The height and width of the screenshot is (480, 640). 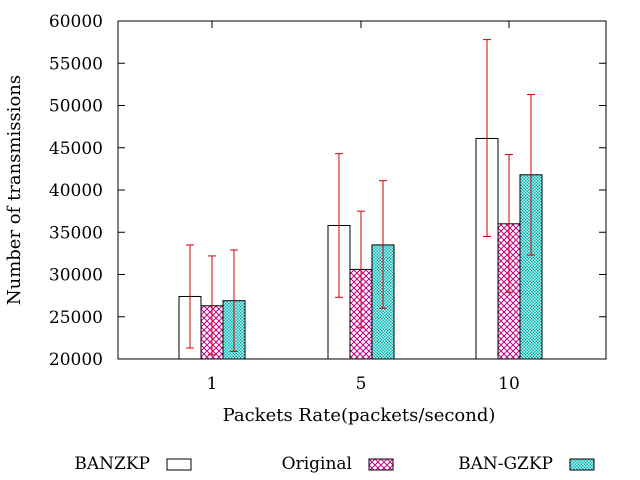 What do you see at coordinates (76, 360) in the screenshot?
I see `y-tick-label: 20000` at bounding box center [76, 360].